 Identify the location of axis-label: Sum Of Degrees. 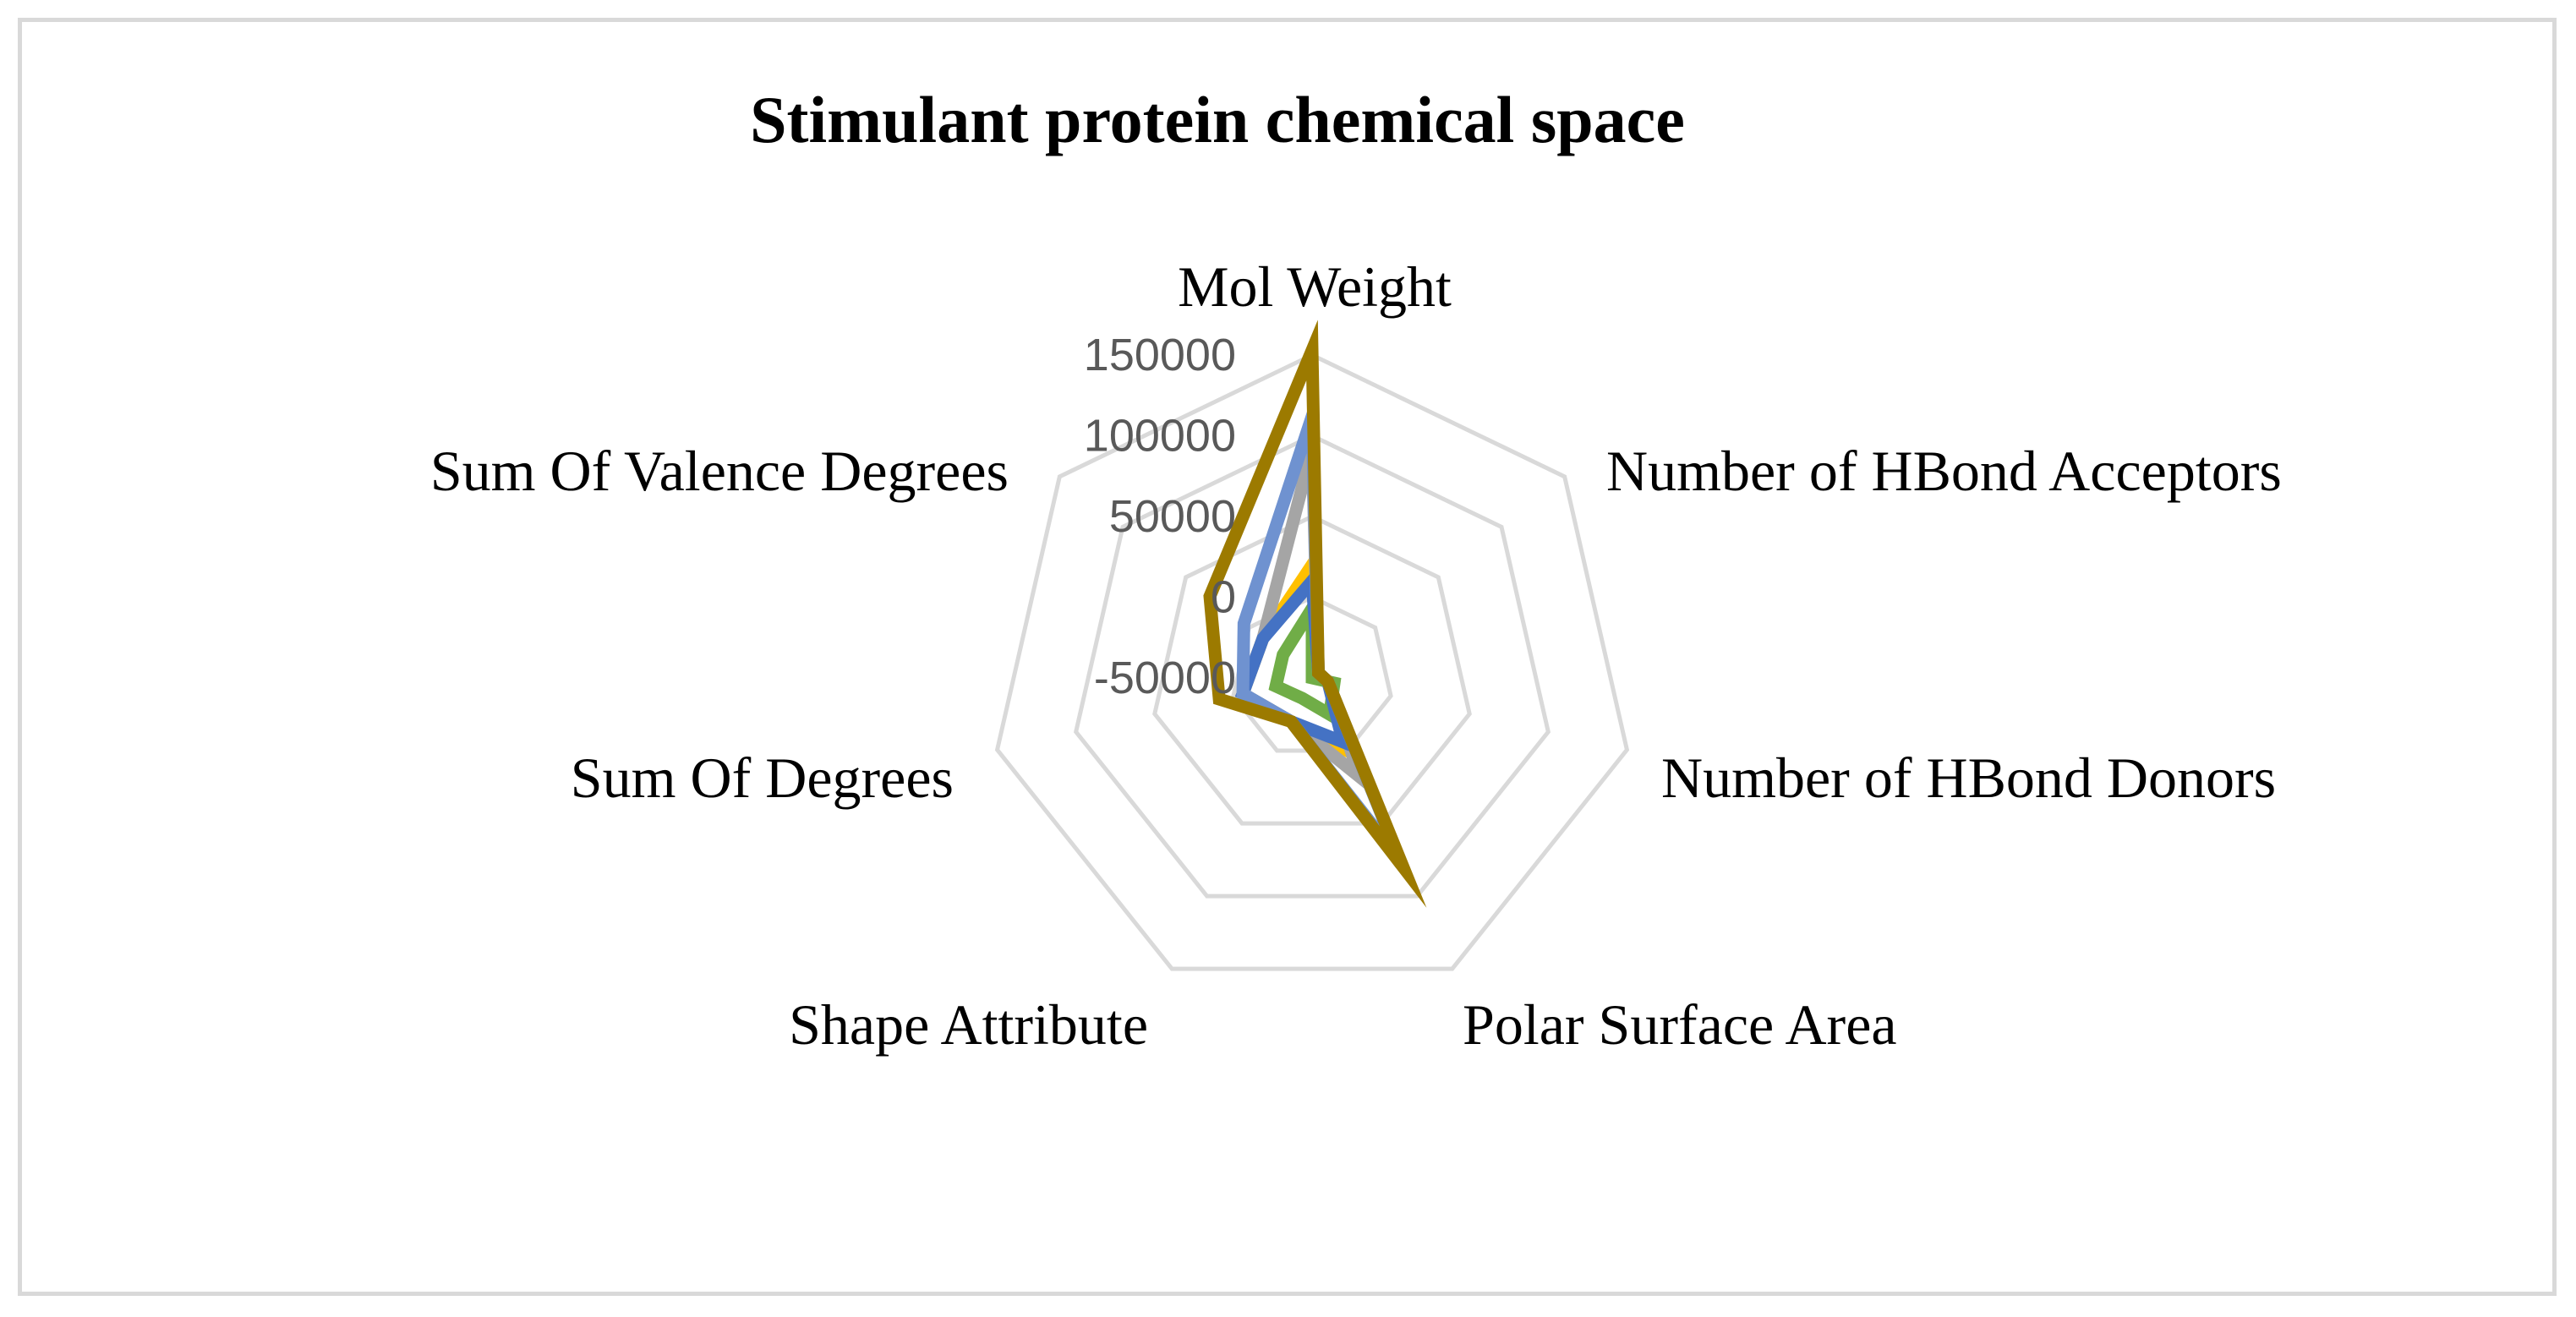
(762, 778).